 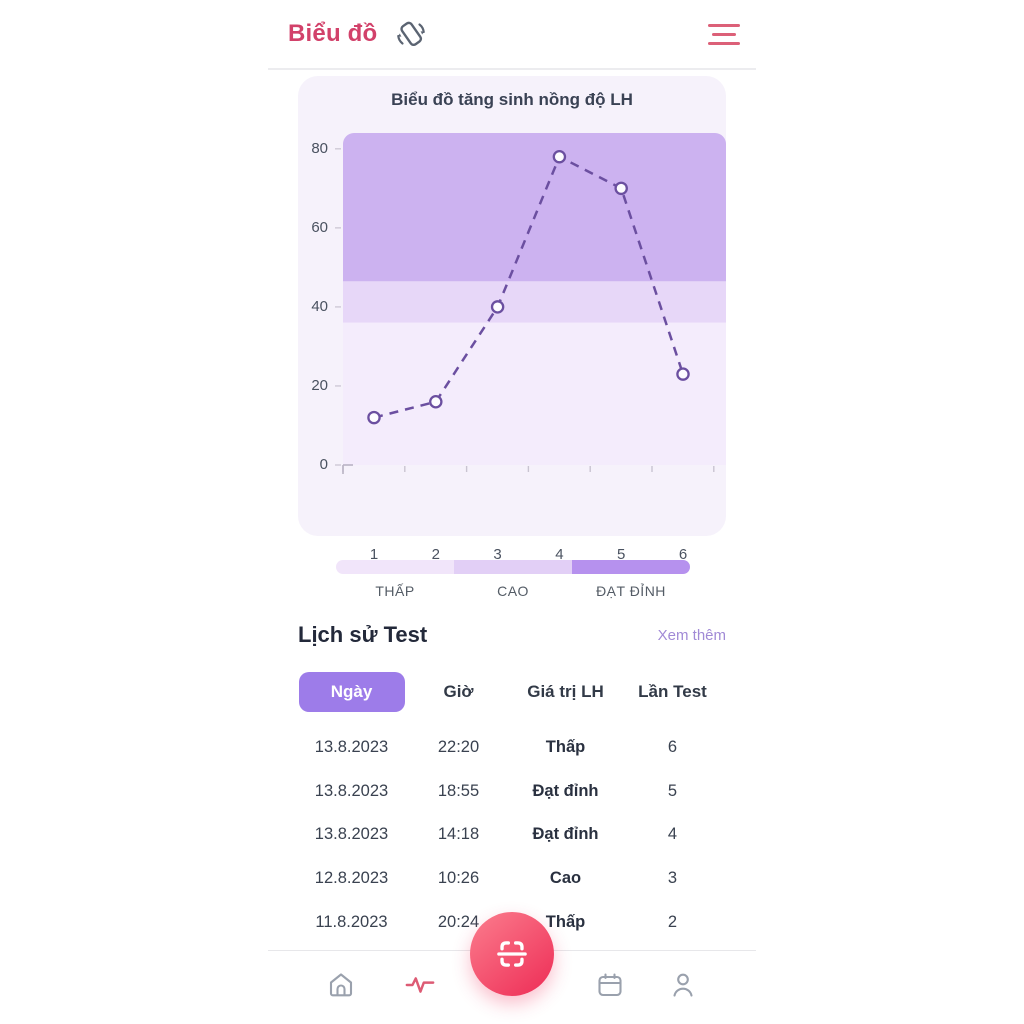 What do you see at coordinates (559, 554) in the screenshot?
I see `x-tick-label: 4` at bounding box center [559, 554].